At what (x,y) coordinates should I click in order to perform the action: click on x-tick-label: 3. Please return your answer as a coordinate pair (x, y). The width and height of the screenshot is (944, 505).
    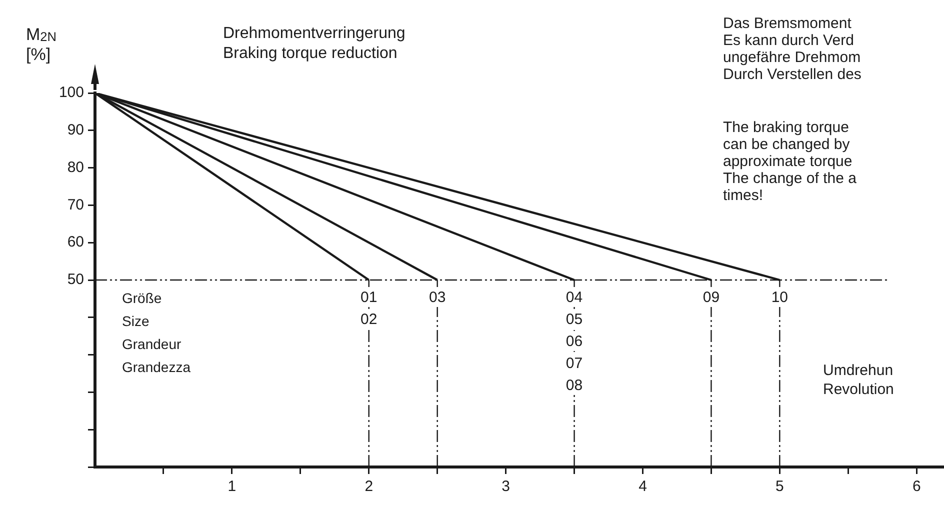
    Looking at the image, I should click on (506, 487).